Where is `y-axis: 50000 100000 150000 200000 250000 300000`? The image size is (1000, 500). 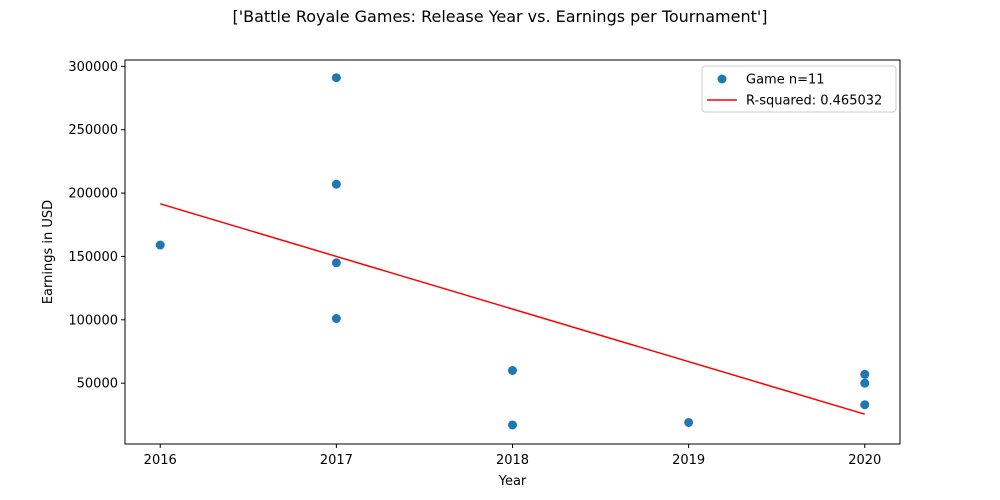 y-axis: 50000 100000 150000 200000 250000 300000 is located at coordinates (96, 226).